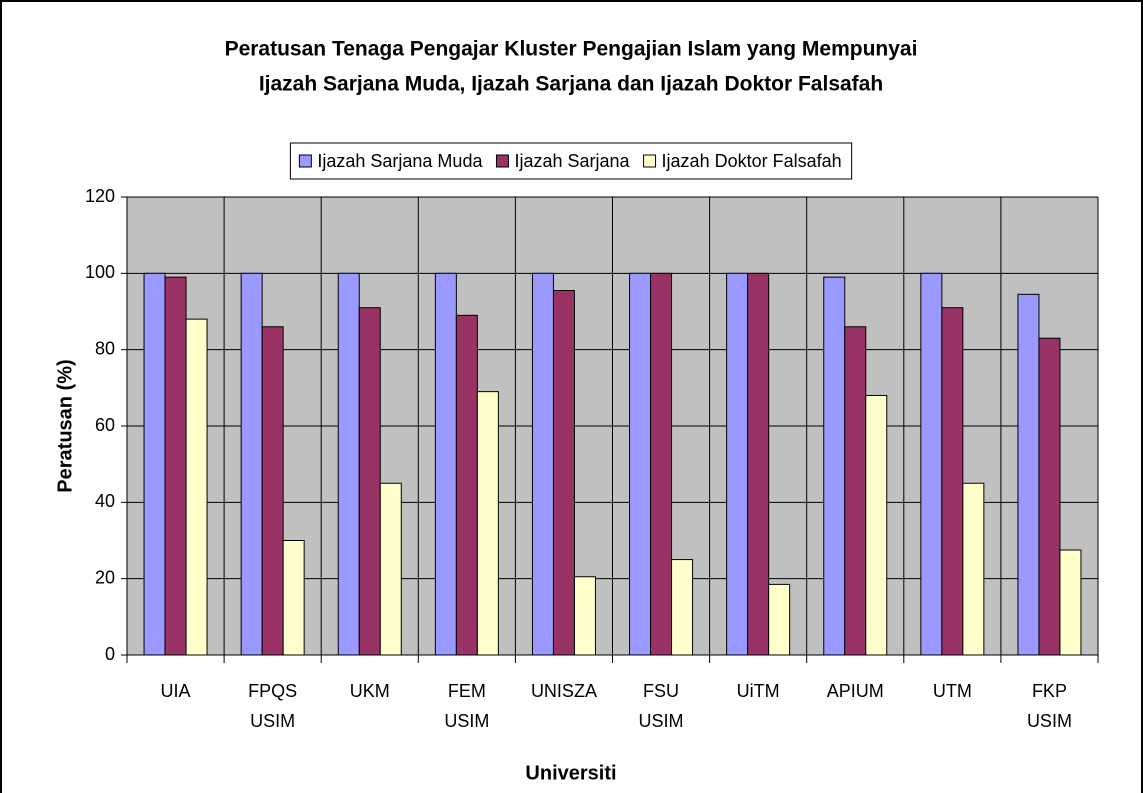 This screenshot has height=793, width=1143. I want to click on y-tick-label: 40, so click(105, 501).